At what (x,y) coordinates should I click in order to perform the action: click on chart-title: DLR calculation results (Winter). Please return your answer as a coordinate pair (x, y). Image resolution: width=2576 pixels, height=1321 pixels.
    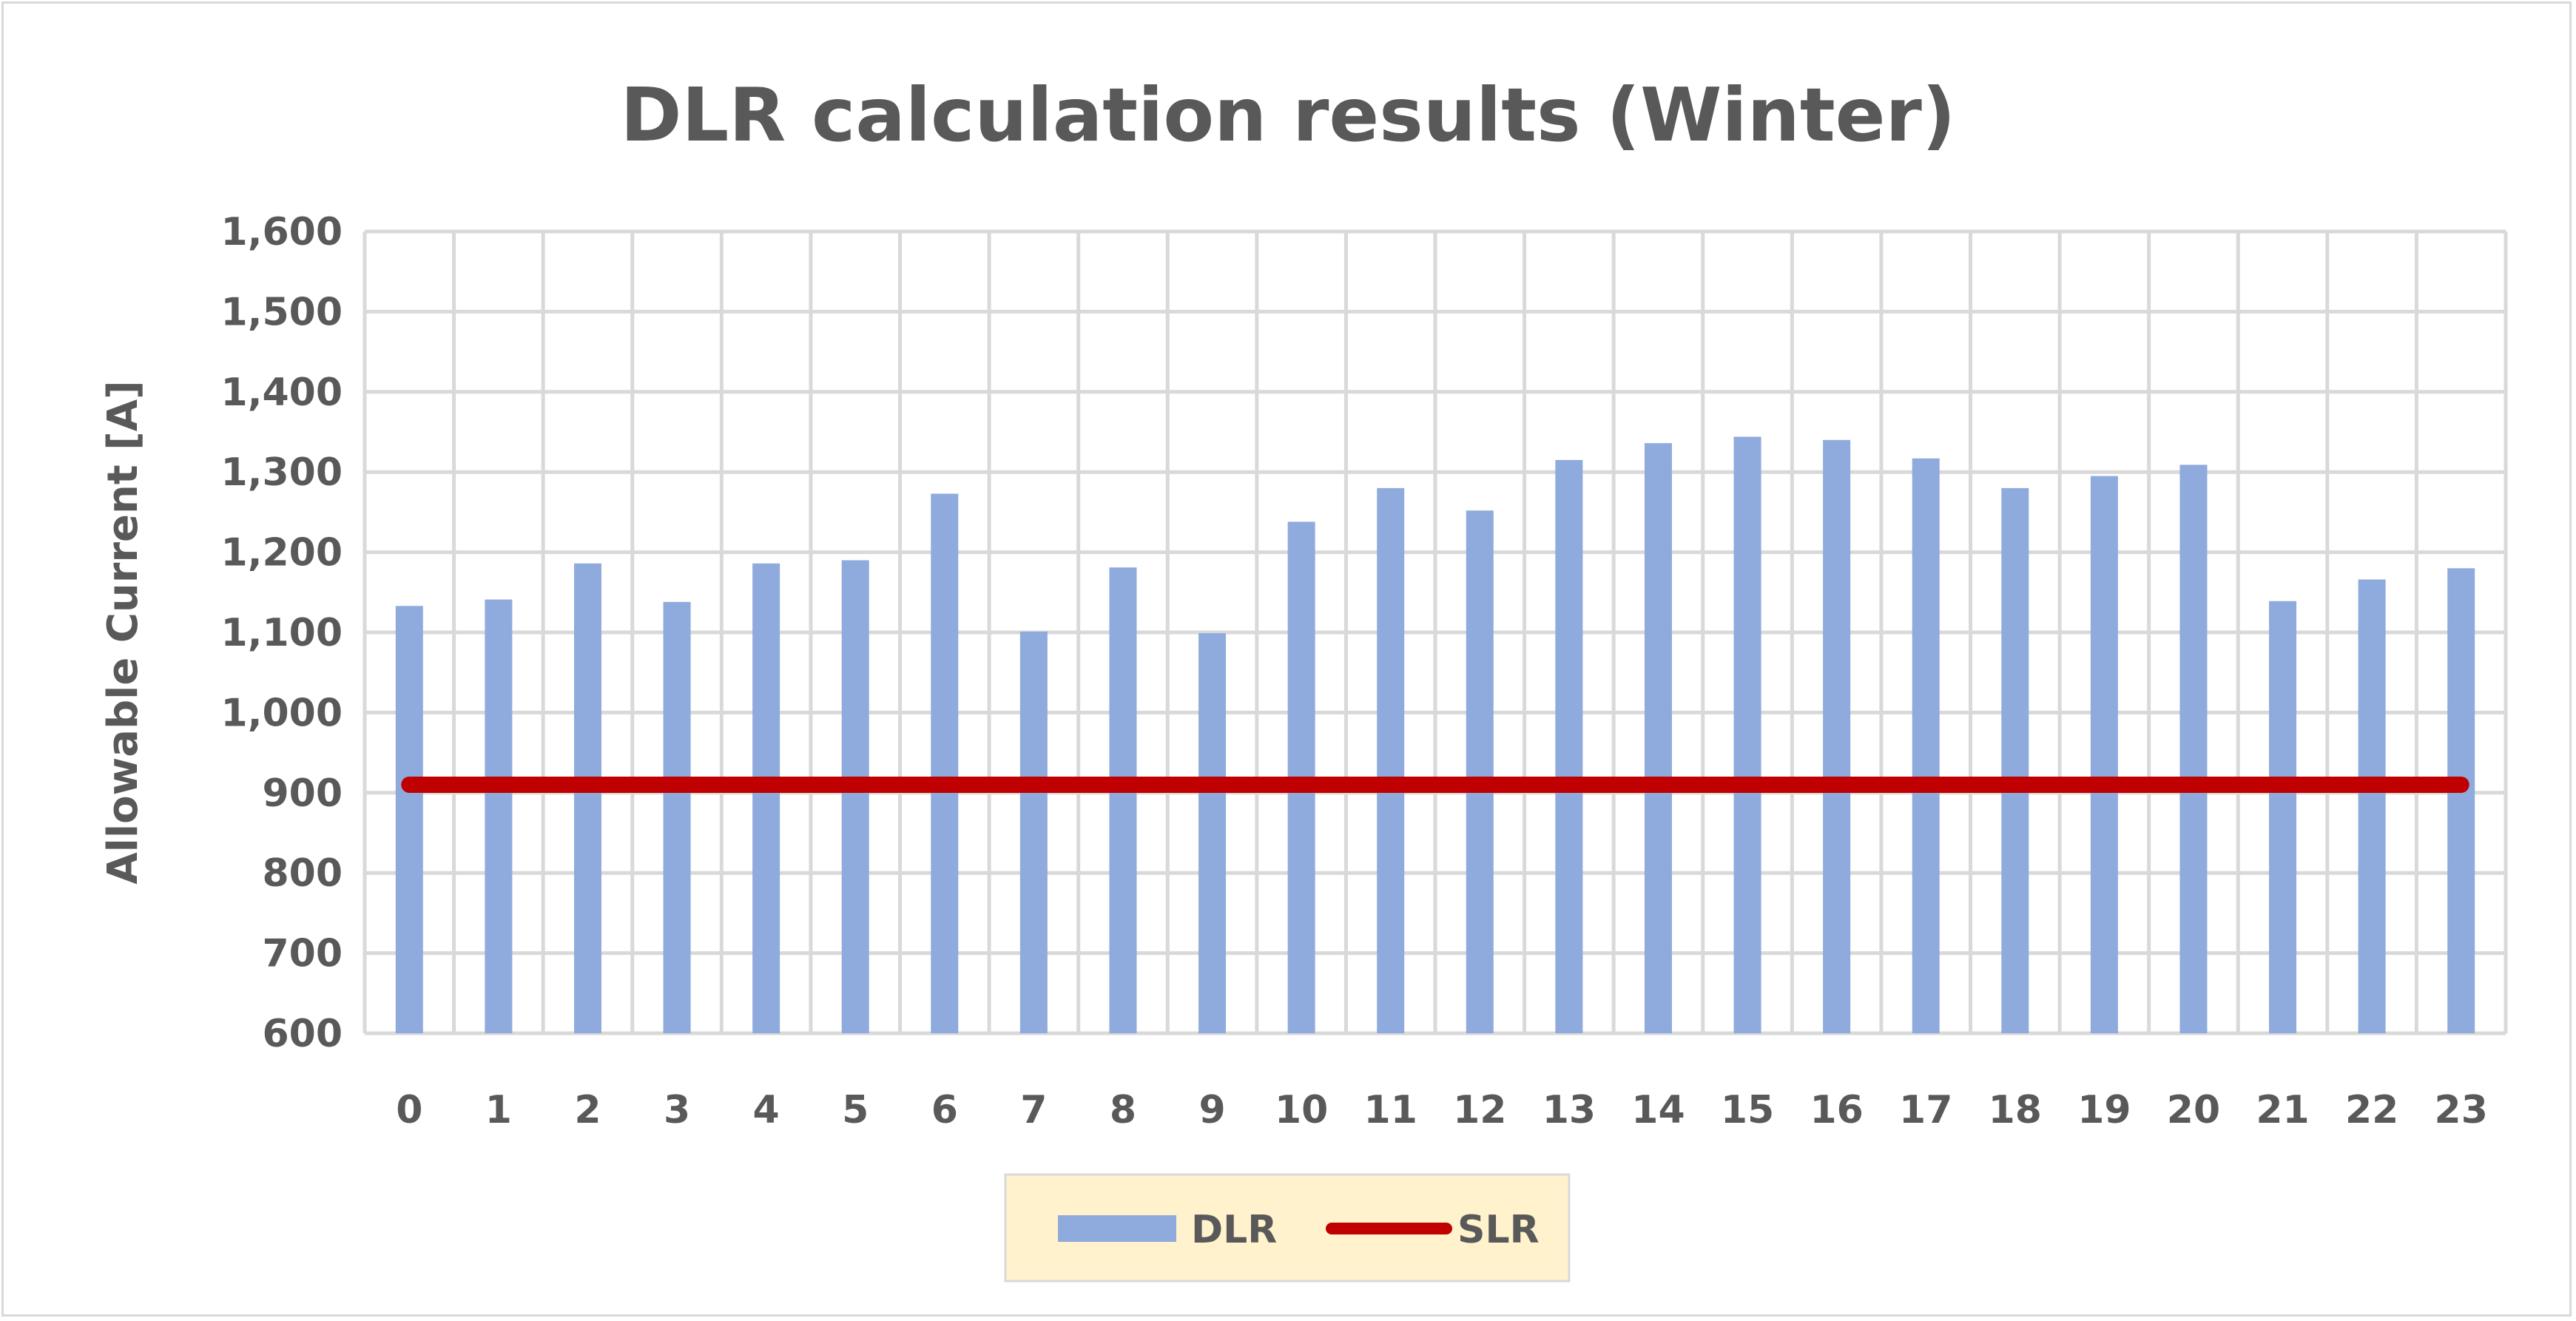
    Looking at the image, I should click on (1288, 115).